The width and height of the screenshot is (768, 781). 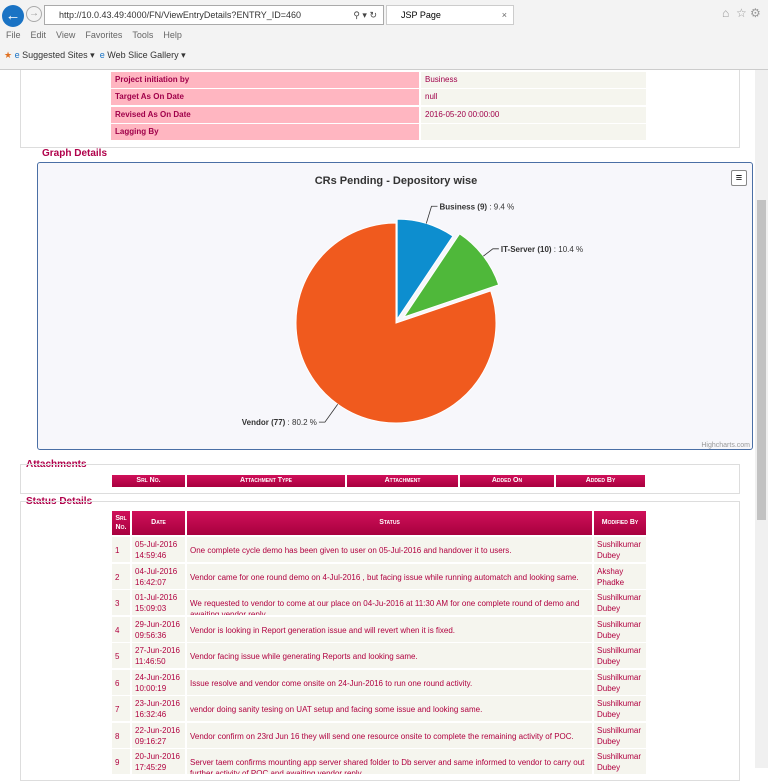 I want to click on menu-bar: File Edit View Favorites Tools Help, so click(x=99, y=35).